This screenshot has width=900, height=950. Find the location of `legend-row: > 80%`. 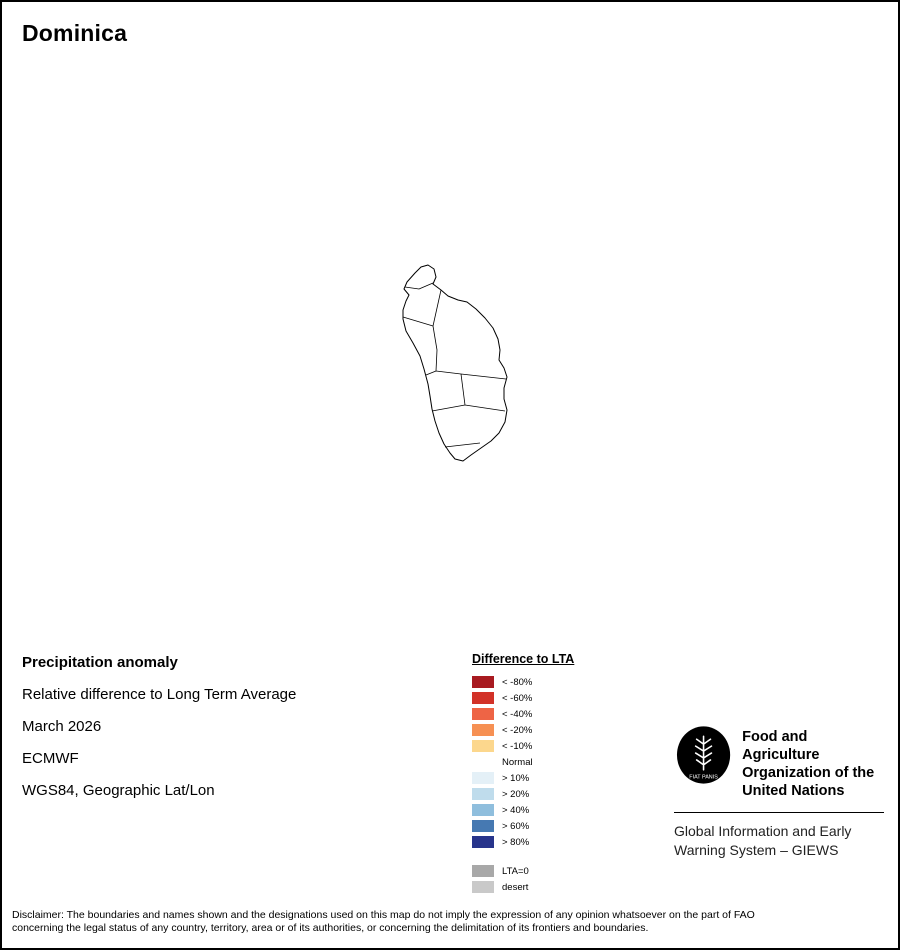

legend-row: > 80% is located at coordinates (523, 842).